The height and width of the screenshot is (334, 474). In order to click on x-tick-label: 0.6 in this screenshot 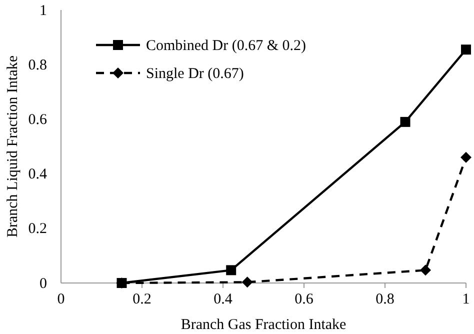, I will do `click(304, 300)`.